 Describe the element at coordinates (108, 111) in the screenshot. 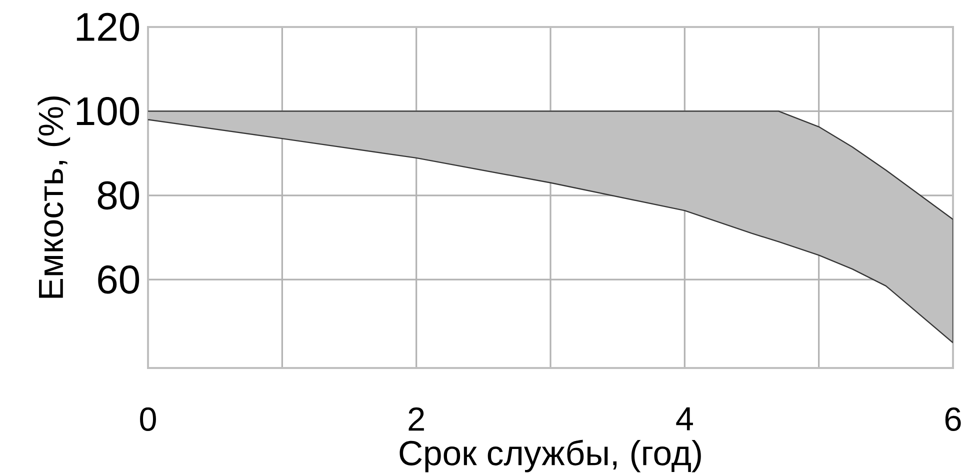

I see `y-tick-label: 100` at that location.